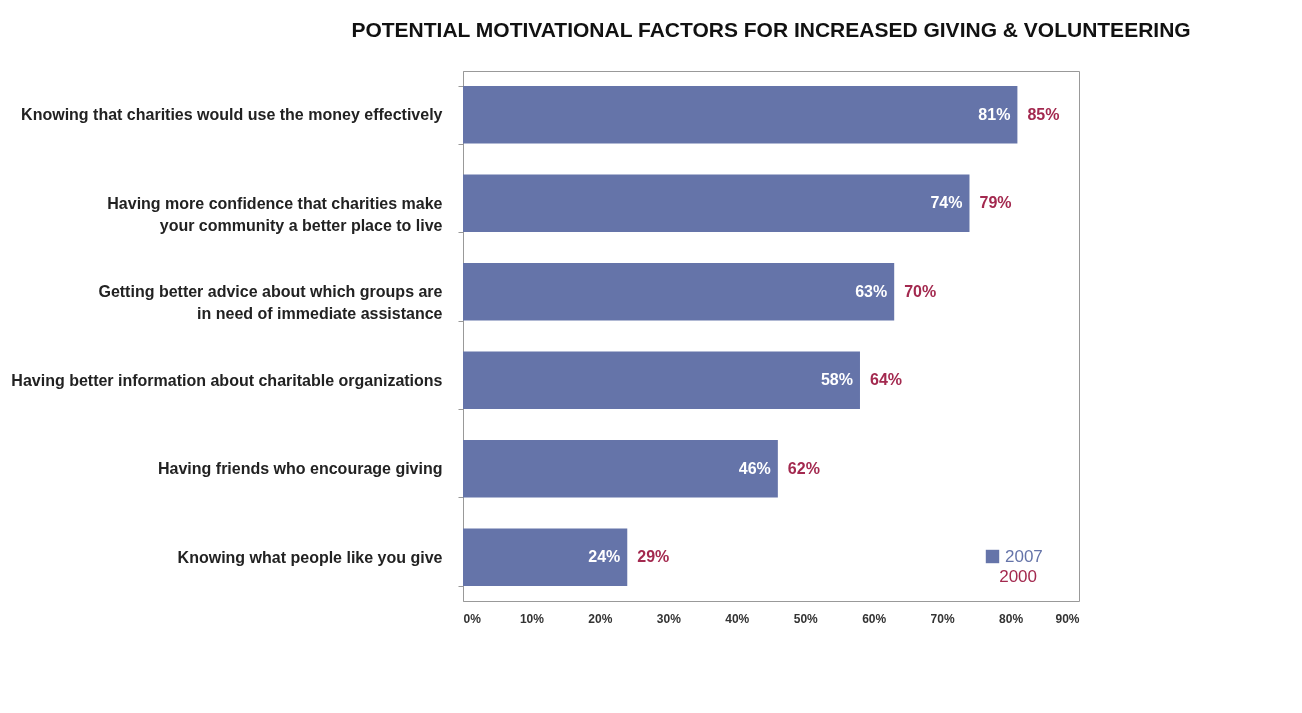 Image resolution: width=1302 pixels, height=713 pixels. What do you see at coordinates (942, 618) in the screenshot?
I see `x-tick-label: 70%` at bounding box center [942, 618].